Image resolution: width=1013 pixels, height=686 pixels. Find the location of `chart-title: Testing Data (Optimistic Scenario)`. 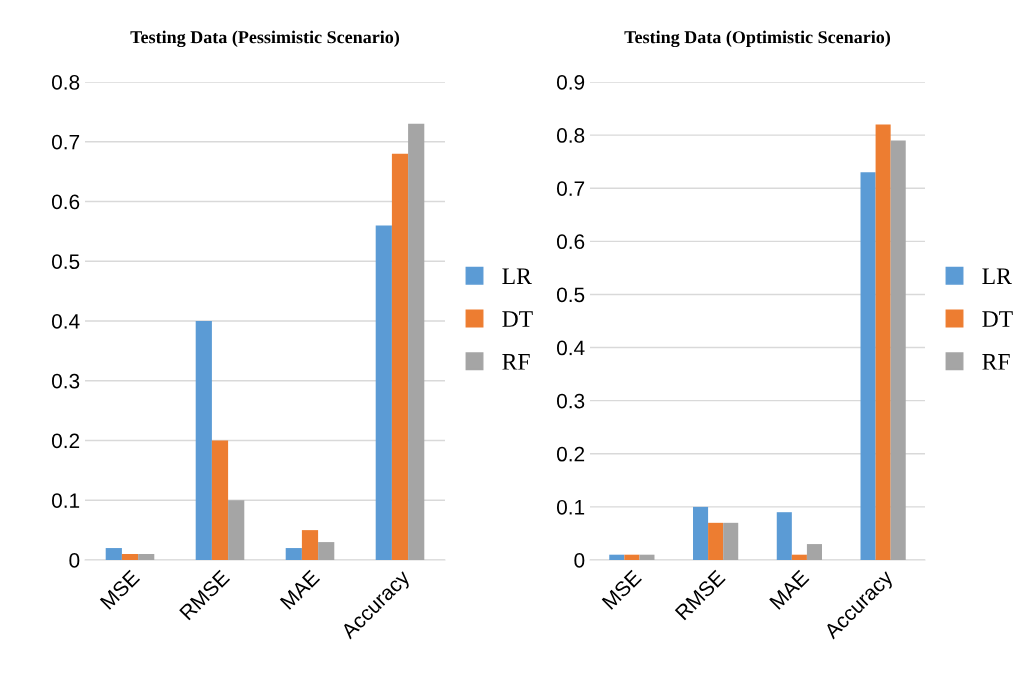

chart-title: Testing Data (Optimistic Scenario) is located at coordinates (757, 39).